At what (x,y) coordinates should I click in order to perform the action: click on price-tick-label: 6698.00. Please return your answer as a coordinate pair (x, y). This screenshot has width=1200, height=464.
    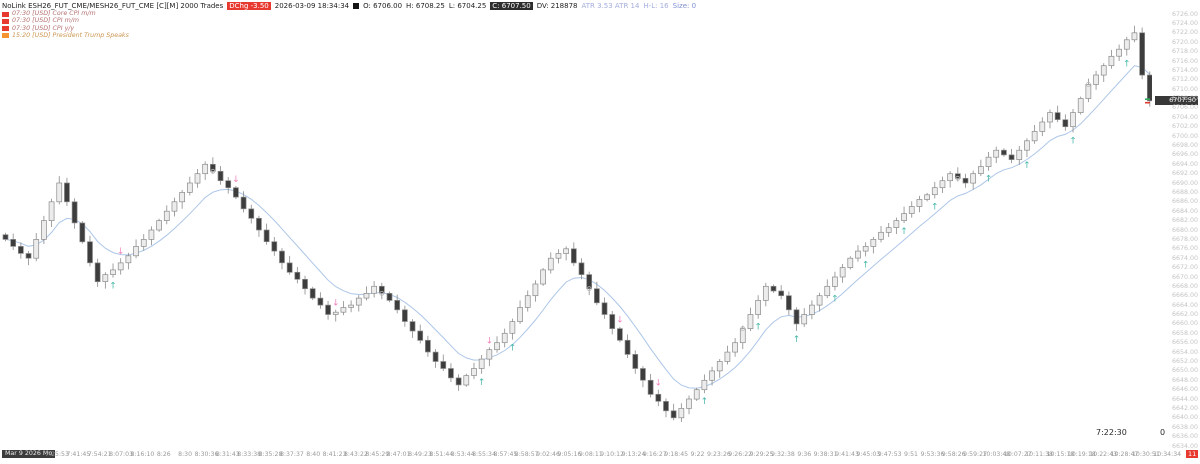
    Looking at the image, I should click on (1184, 145).